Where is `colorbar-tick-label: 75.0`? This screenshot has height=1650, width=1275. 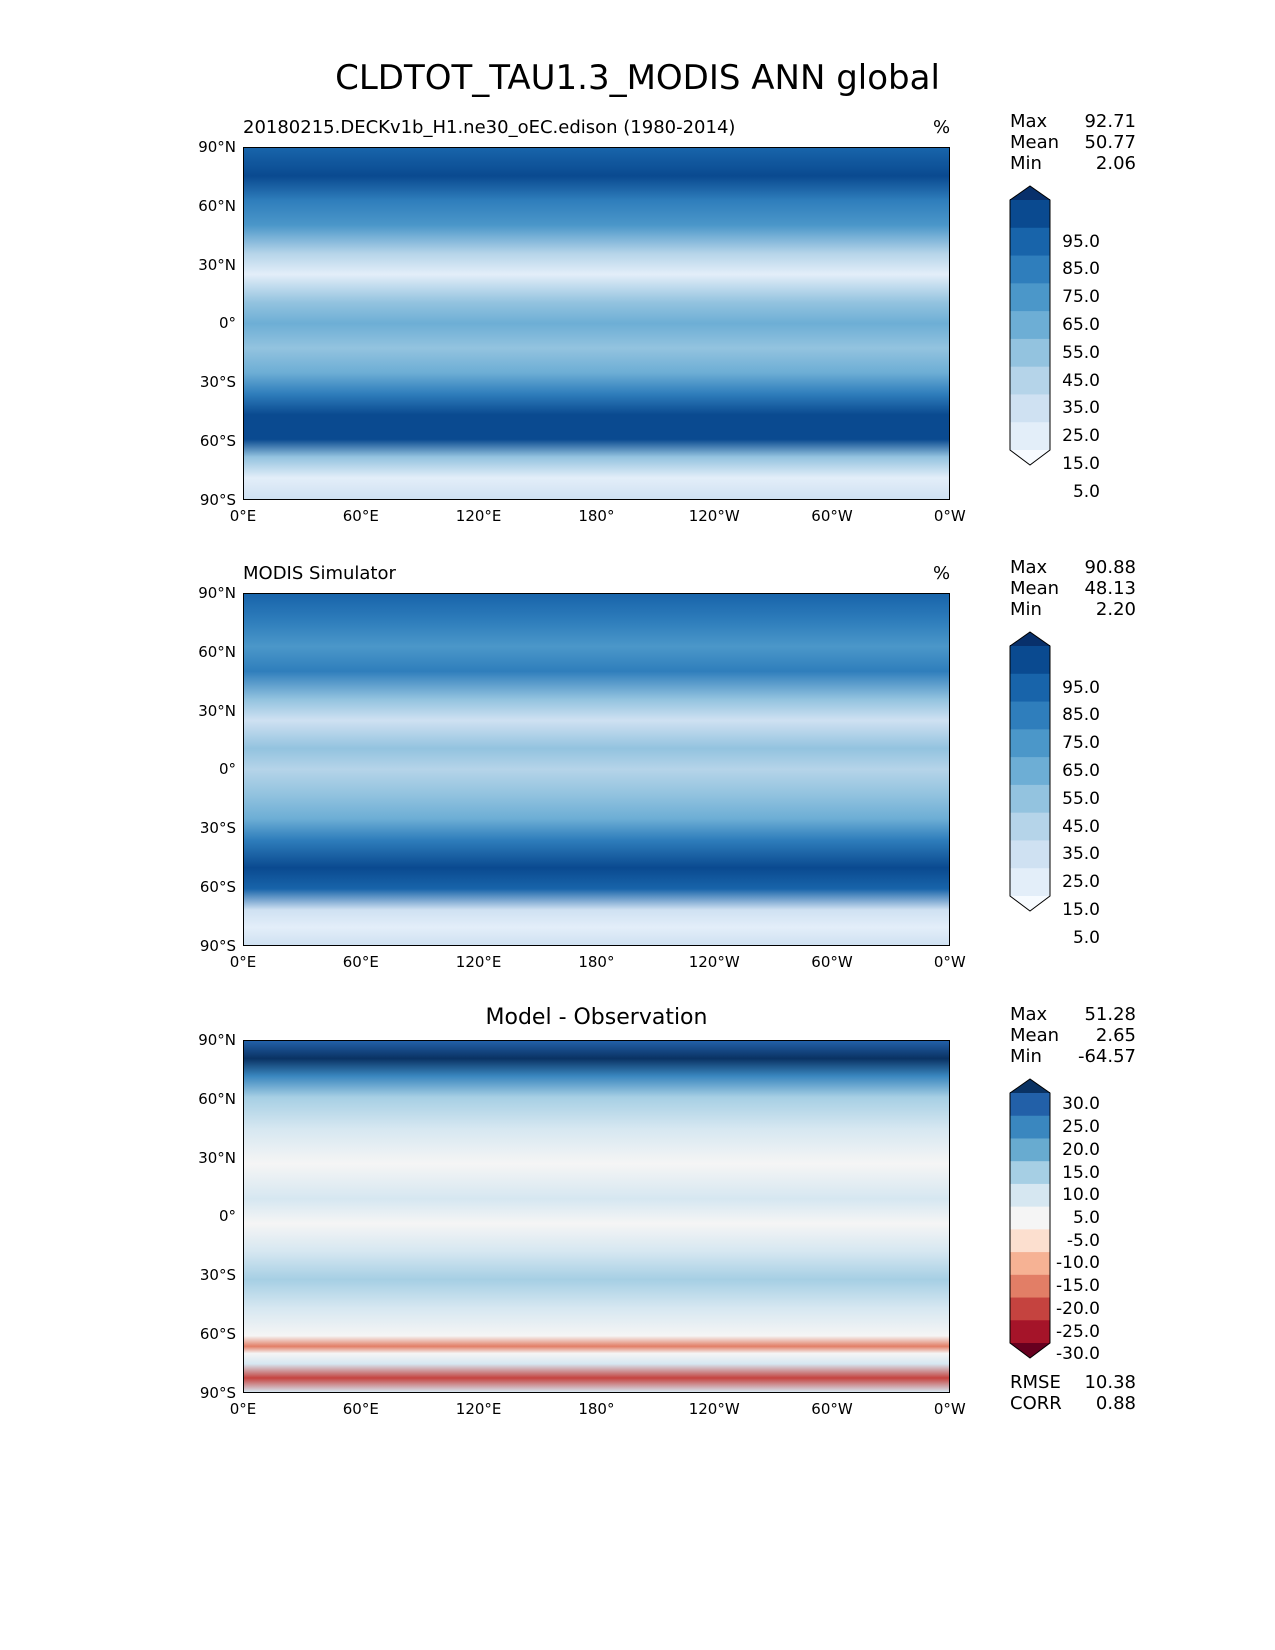 colorbar-tick-label: 75.0 is located at coordinates (1081, 297).